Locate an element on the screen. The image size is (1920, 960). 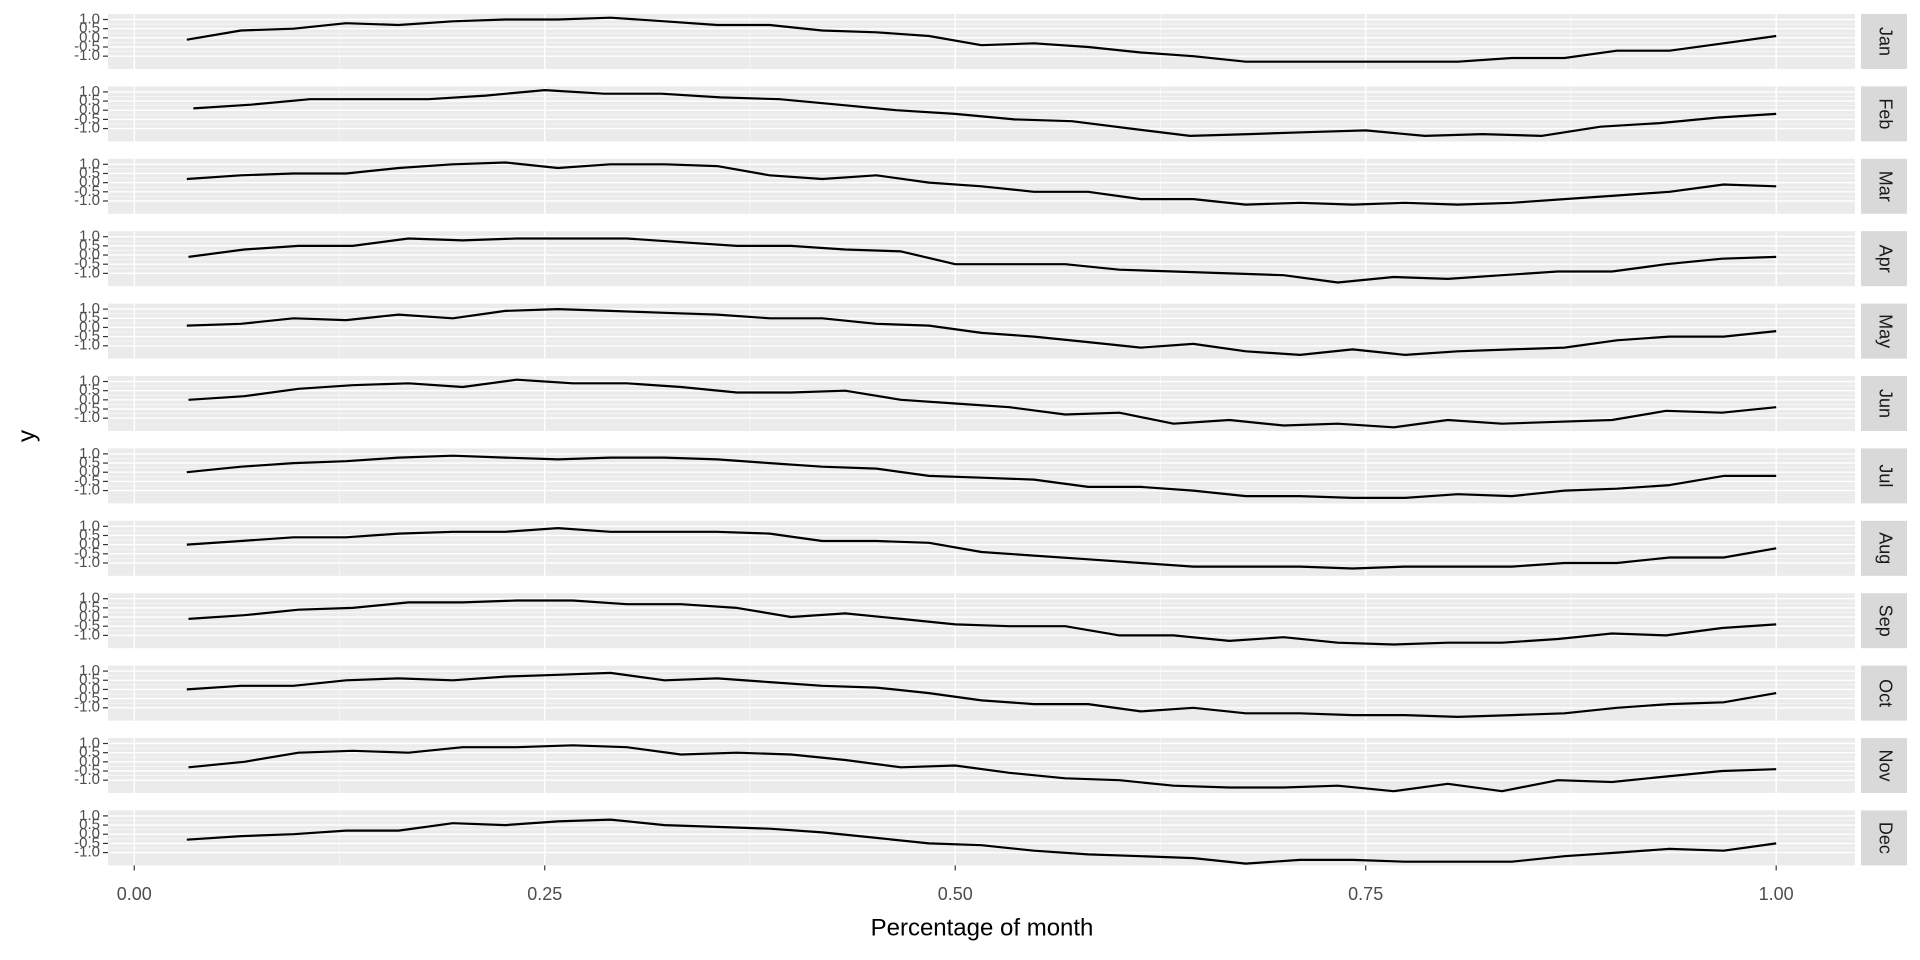
x-tick-label: 0.75 is located at coordinates (1365, 894).